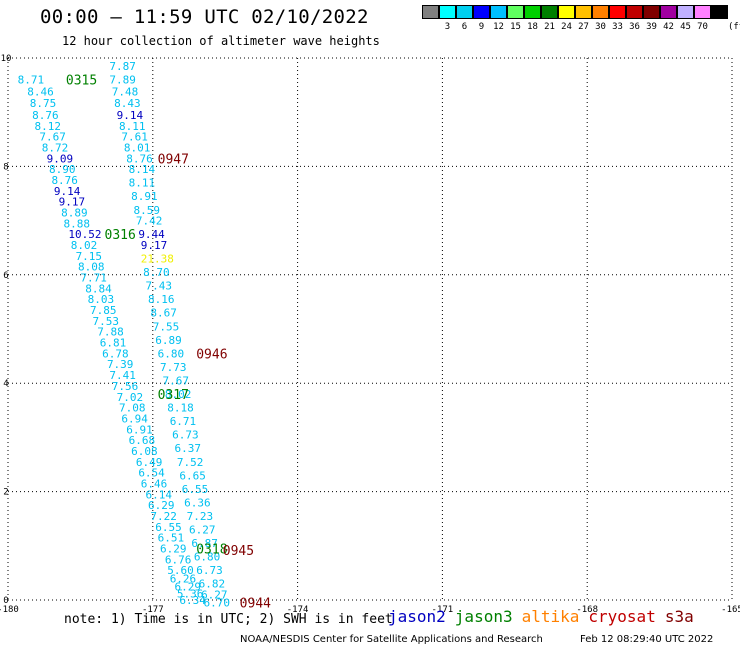 Image resolution: width=740 pixels, height=650 pixels. I want to click on satellite-legend: jason2 jason3 altika cryosat s3a, so click(545, 616).